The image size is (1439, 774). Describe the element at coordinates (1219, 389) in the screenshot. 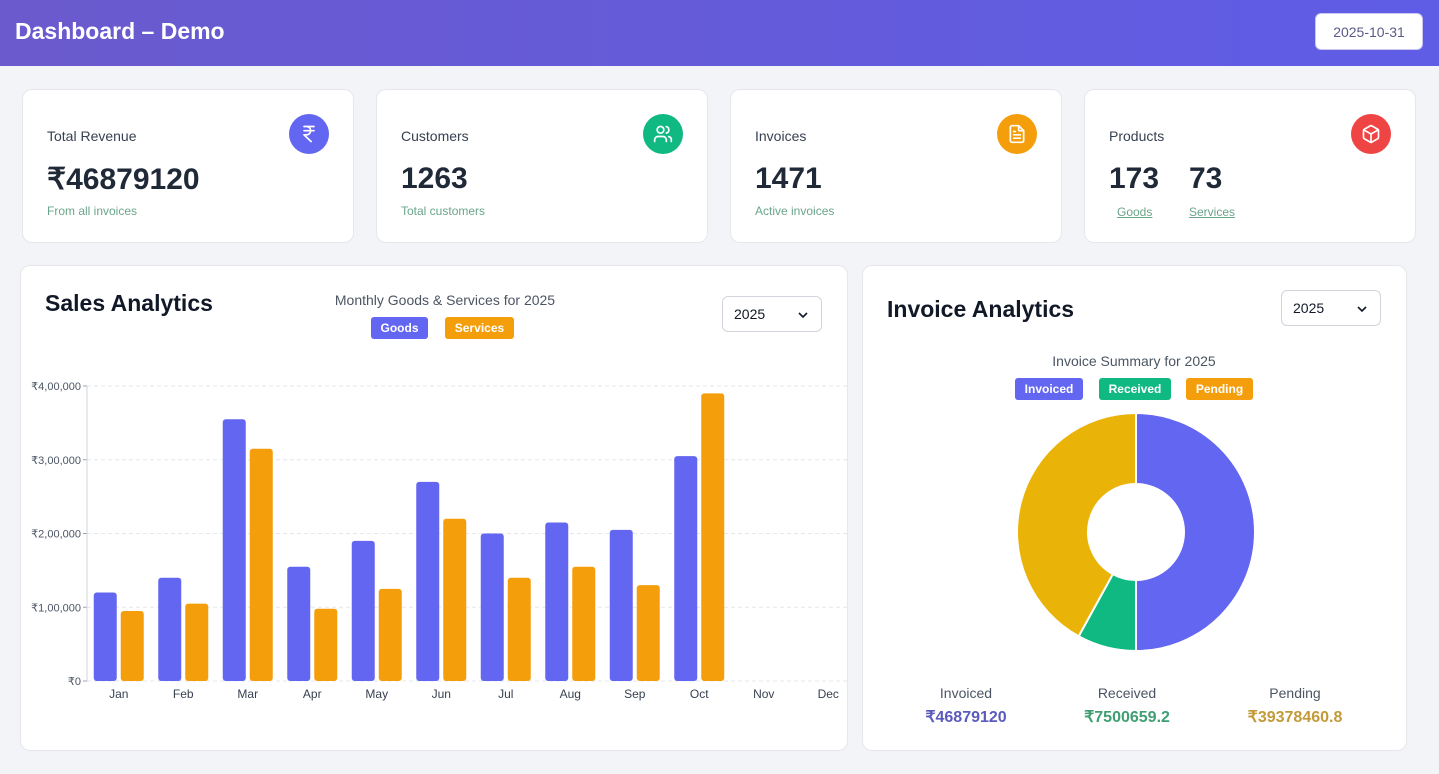

I see `legend-pending: Pending` at that location.